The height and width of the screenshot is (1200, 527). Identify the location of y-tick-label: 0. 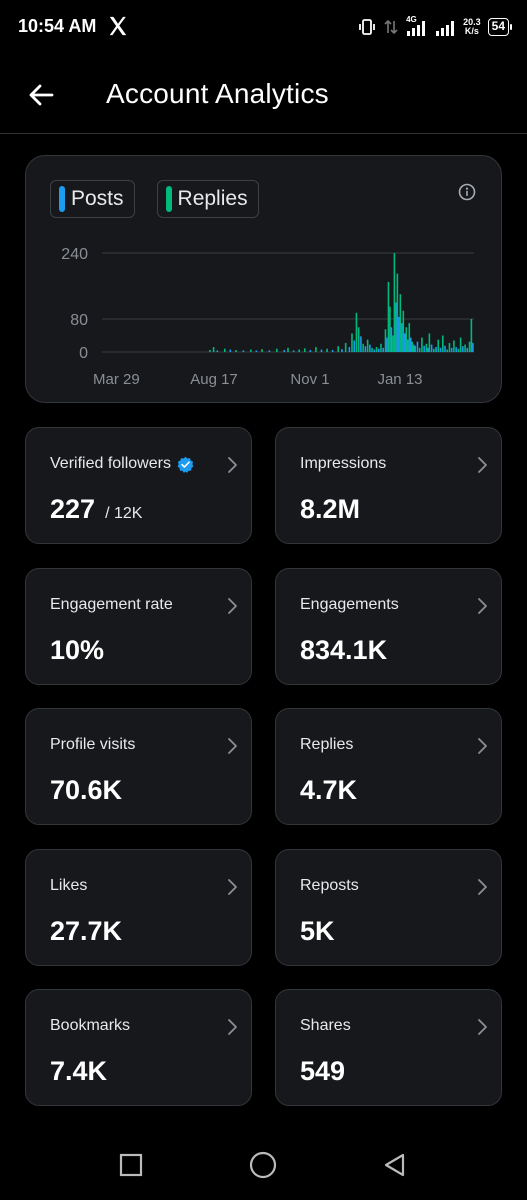
(83, 353).